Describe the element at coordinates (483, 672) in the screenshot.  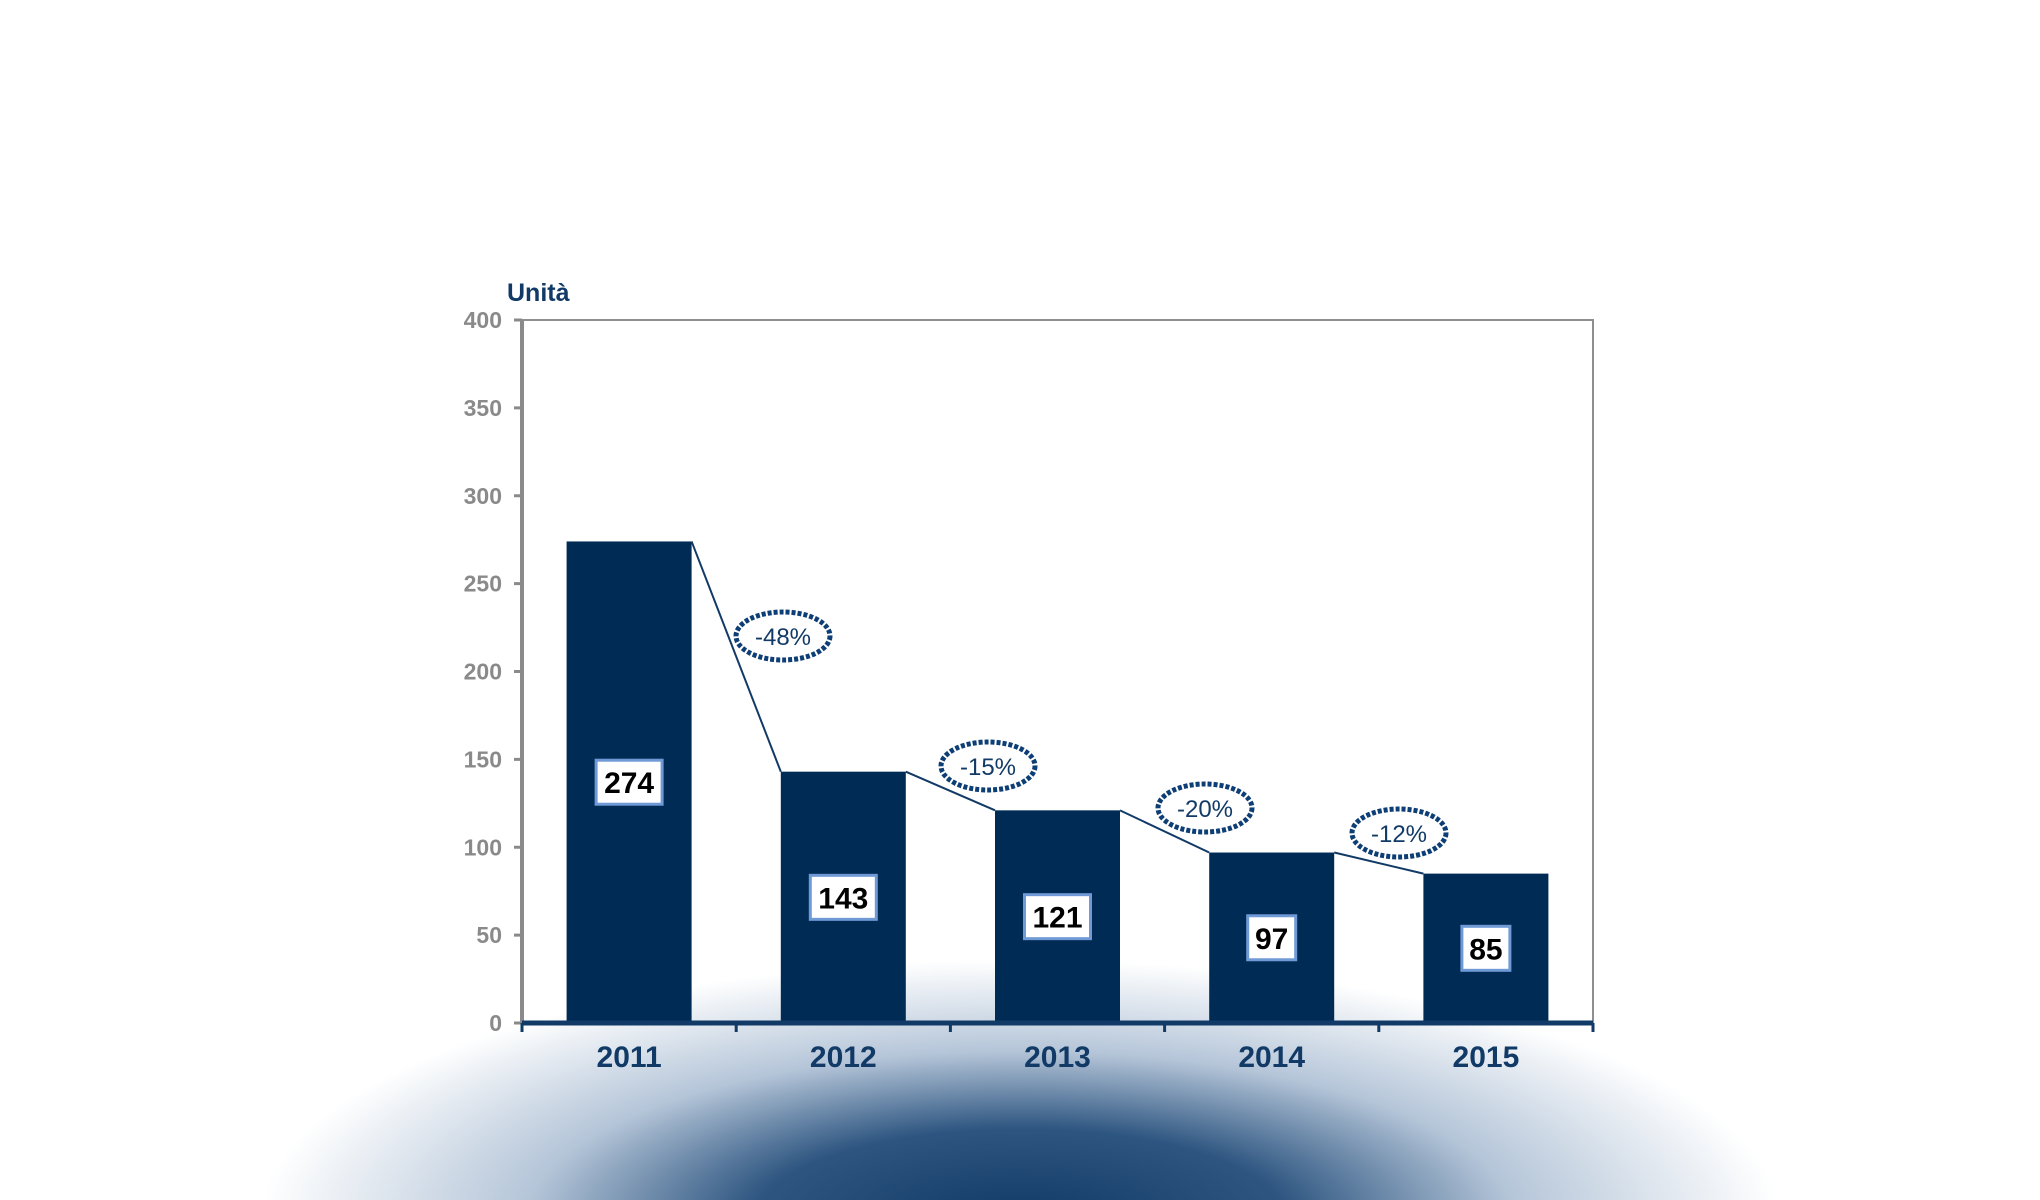
I see `y-tick-label: 200` at that location.